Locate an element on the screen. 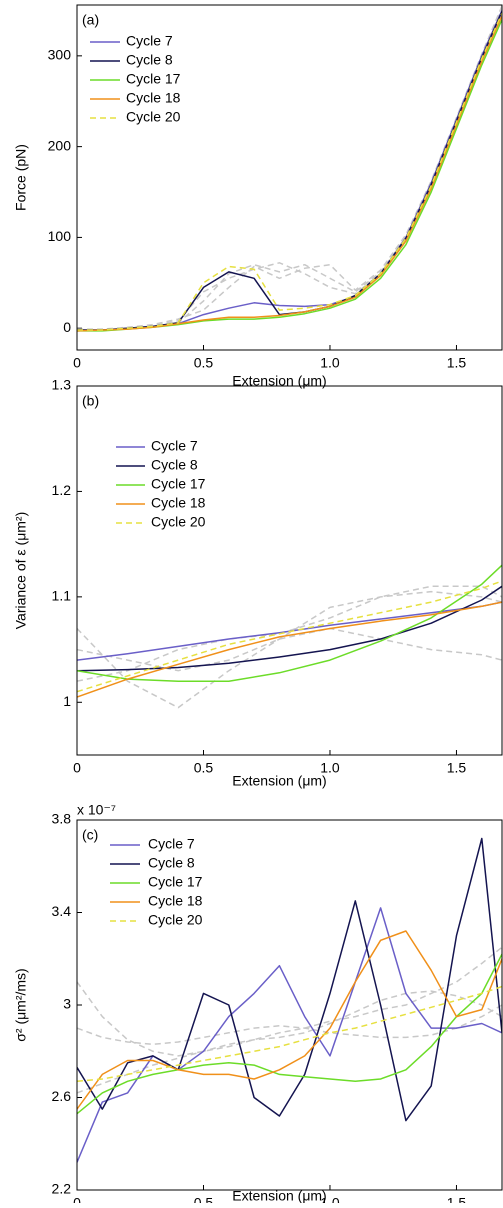 The height and width of the screenshot is (1208, 503). panel-label: (a) is located at coordinates (90, 20).